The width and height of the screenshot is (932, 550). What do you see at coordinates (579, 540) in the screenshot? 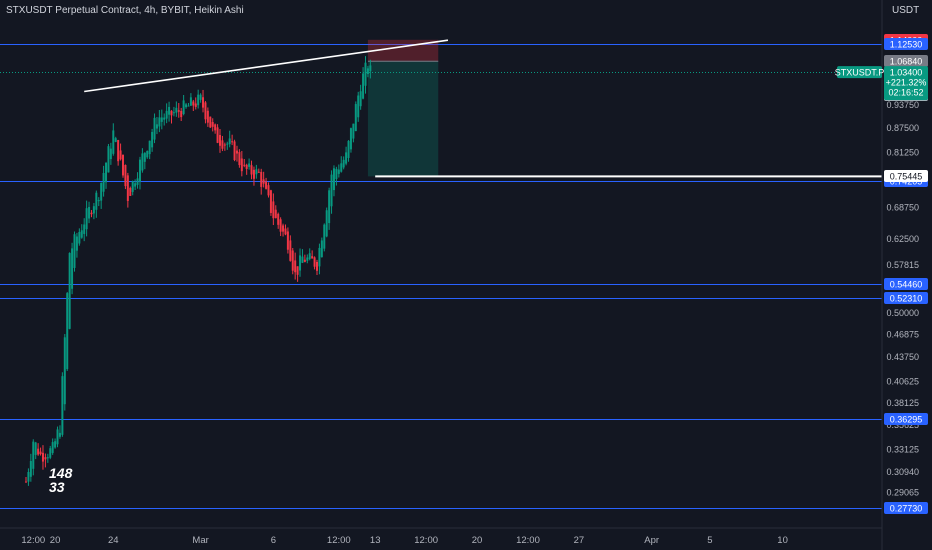
I see `time-tick-label: 27` at bounding box center [579, 540].